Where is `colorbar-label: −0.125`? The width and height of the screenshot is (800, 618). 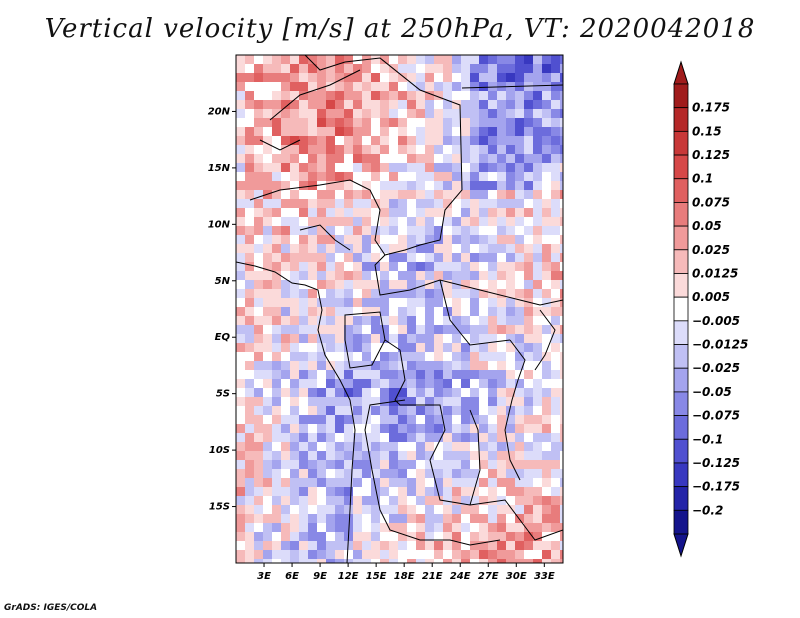
colorbar-label: −0.125 is located at coordinates (716, 463).